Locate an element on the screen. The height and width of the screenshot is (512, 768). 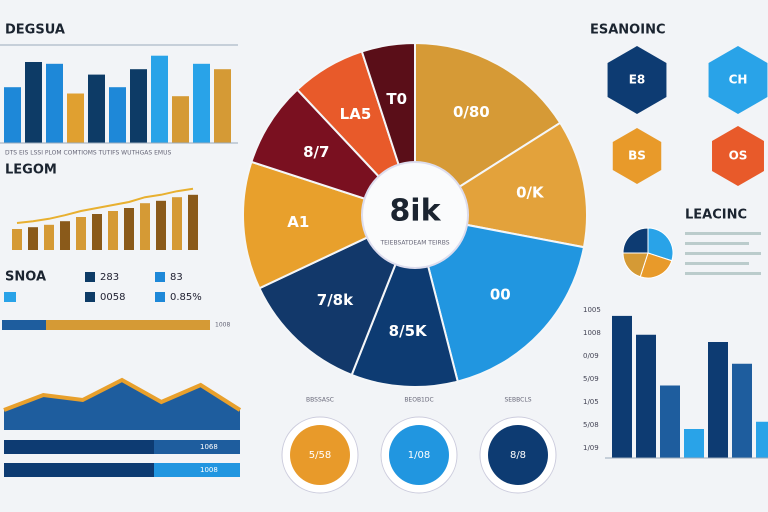
row-label: 1068 is located at coordinates (209, 447).